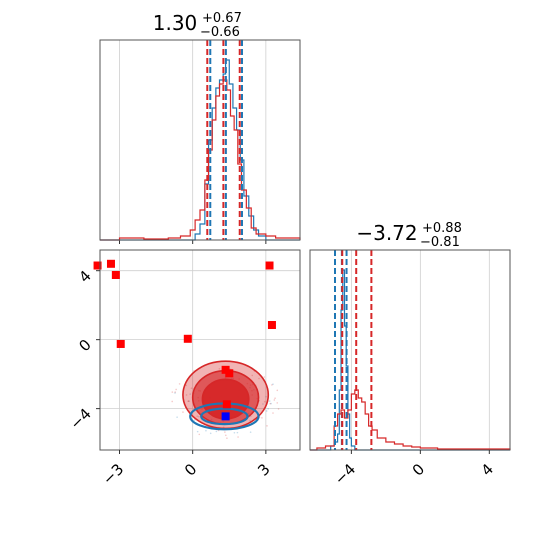 This screenshot has width=550, height=555. I want to click on x-tick-label: −3, so click(113, 474).